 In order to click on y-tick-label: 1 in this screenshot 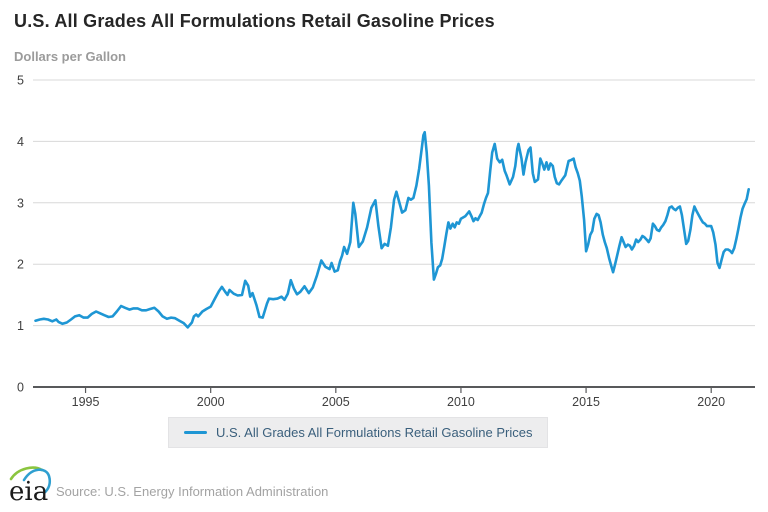, I will do `click(20, 326)`.